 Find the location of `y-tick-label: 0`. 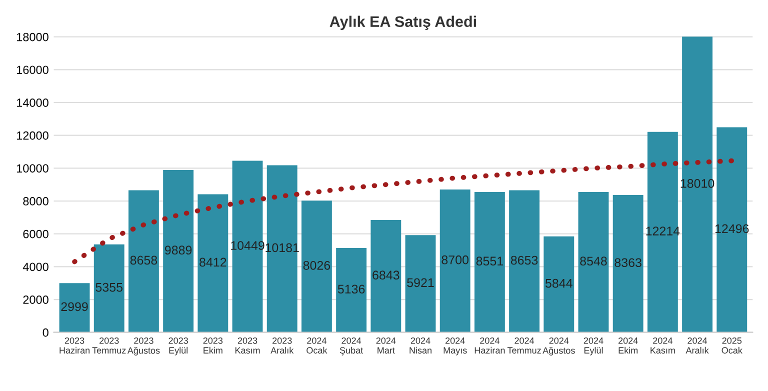

y-tick-label: 0 is located at coordinates (45, 332).